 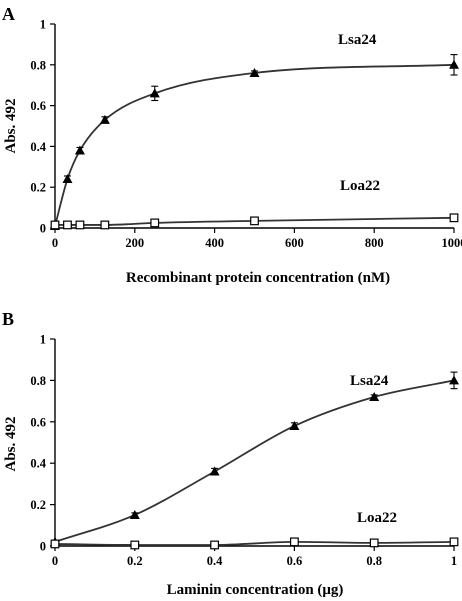 I want to click on panel-a-lsa24-label: Lsa24, so click(x=357, y=40).